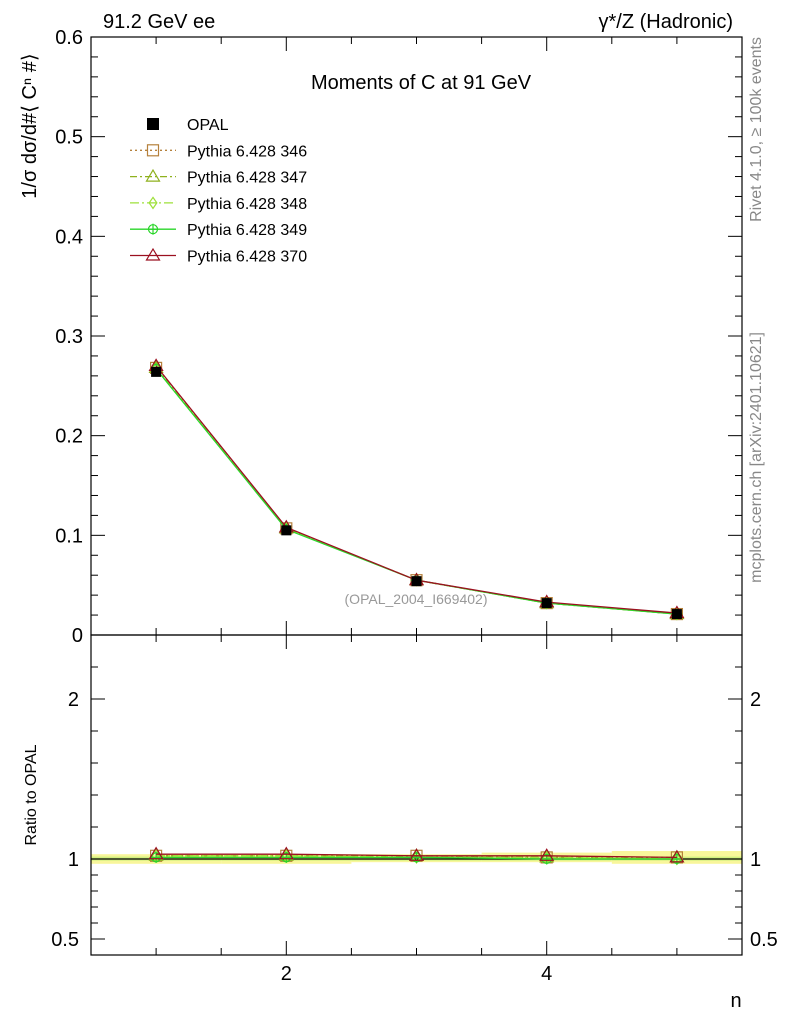 Image resolution: width=786 pixels, height=1024 pixels. Describe the element at coordinates (69, 337) in the screenshot. I see `main-ytick-label: 0.3` at that location.